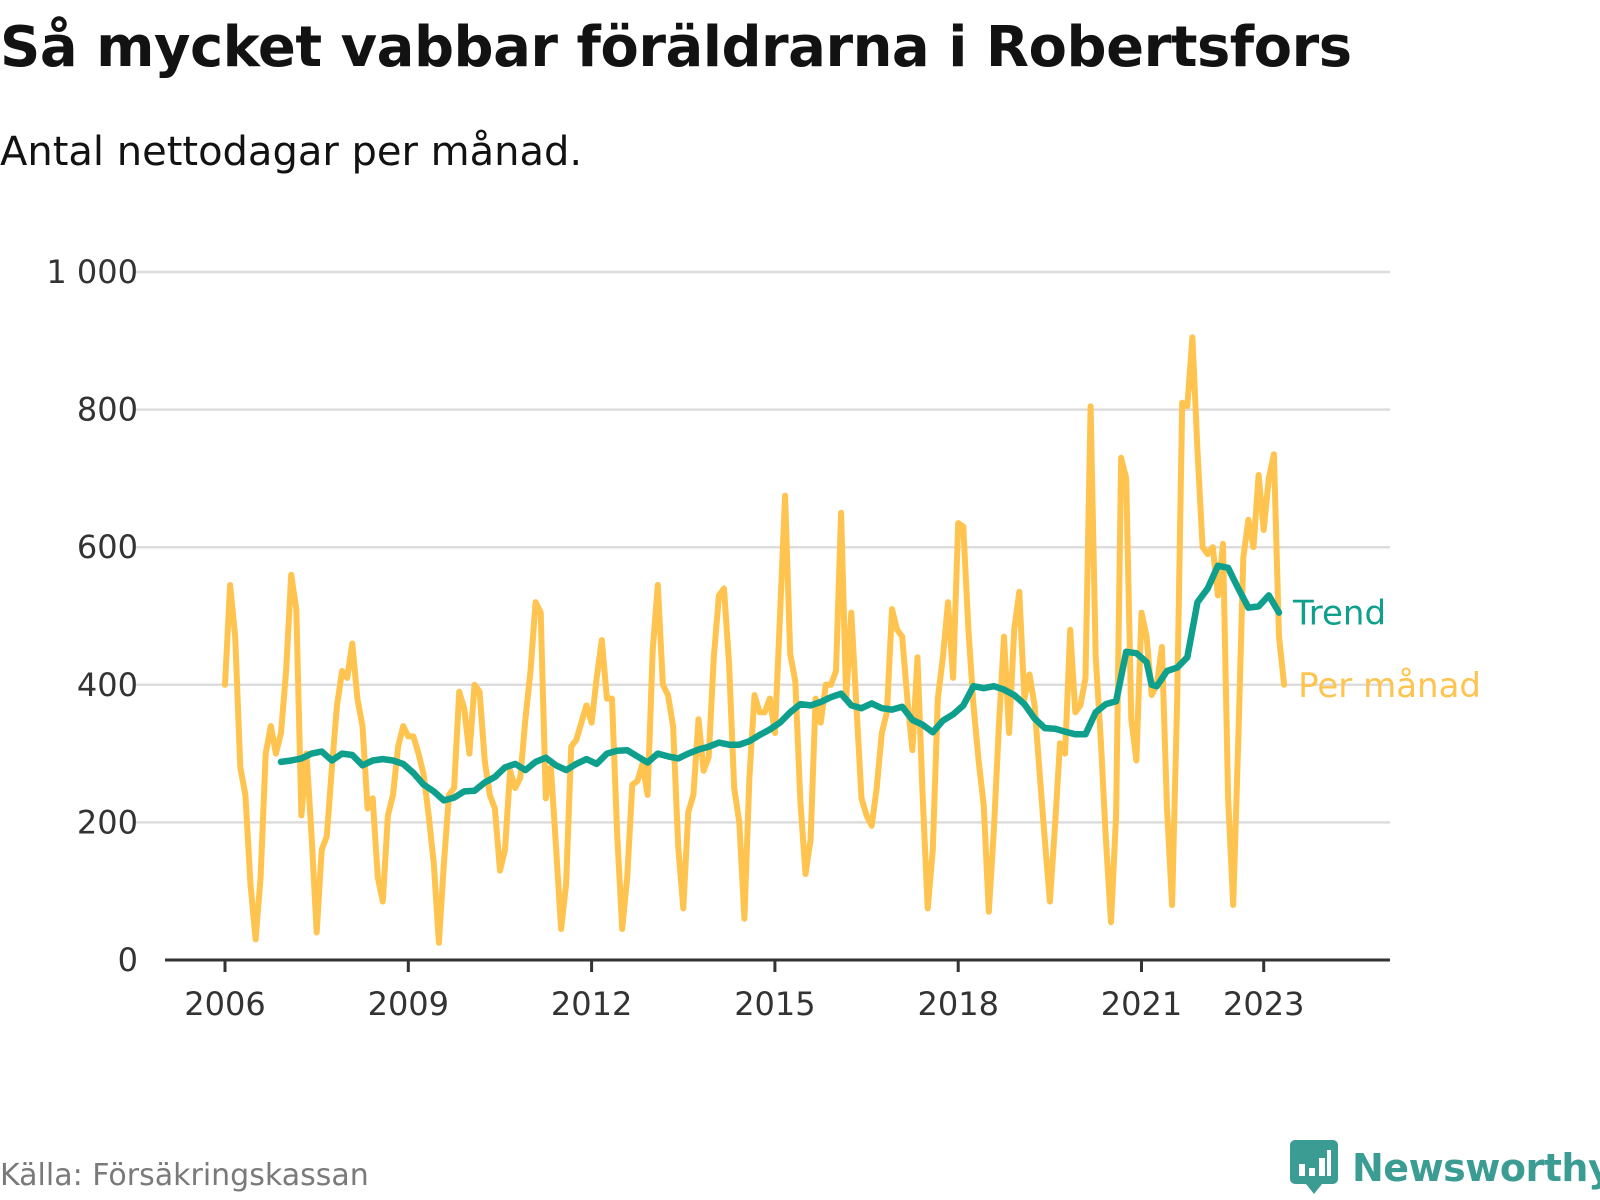 This screenshot has height=1200, width=1600. I want to click on y-tick-label: 200, so click(107, 822).